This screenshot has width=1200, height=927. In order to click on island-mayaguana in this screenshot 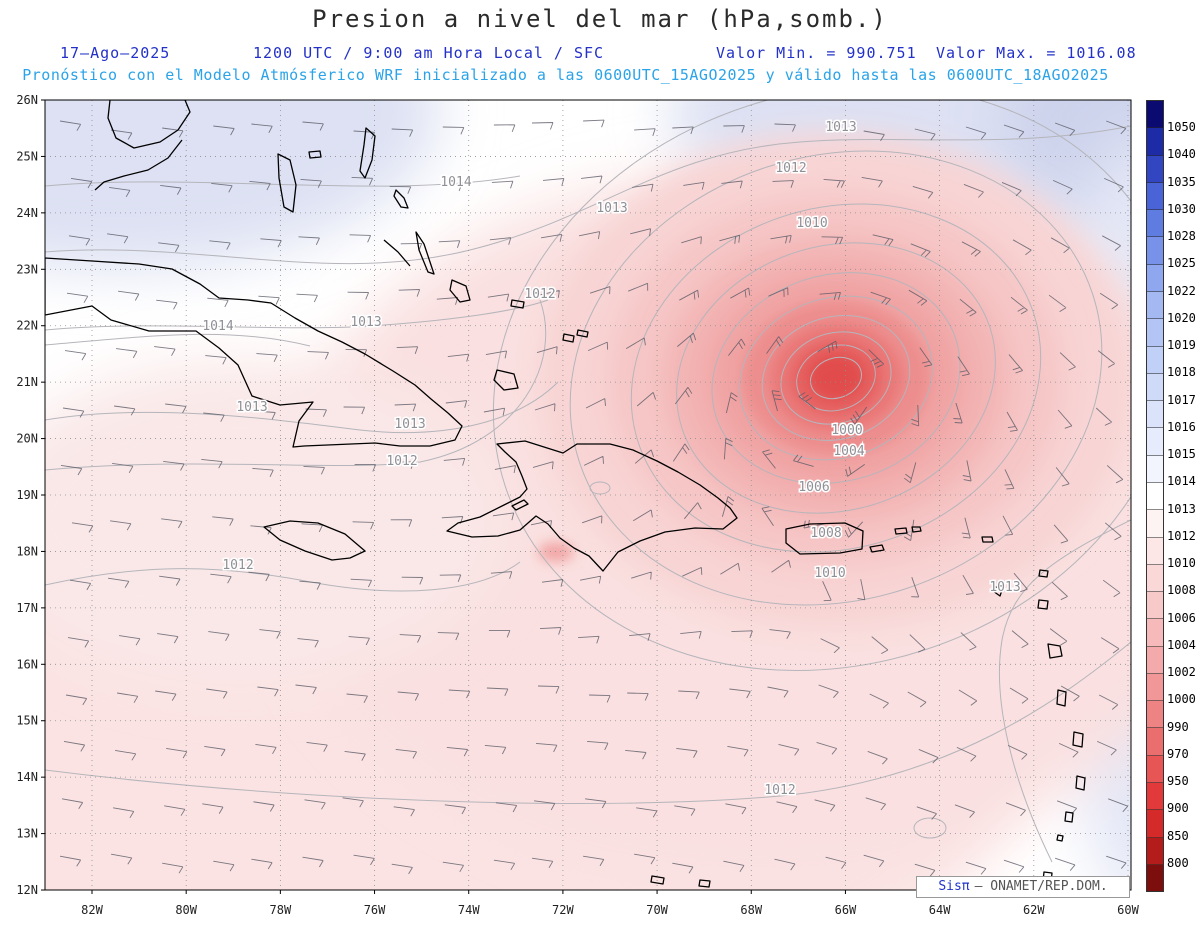, I will do `click(517, 304)`.